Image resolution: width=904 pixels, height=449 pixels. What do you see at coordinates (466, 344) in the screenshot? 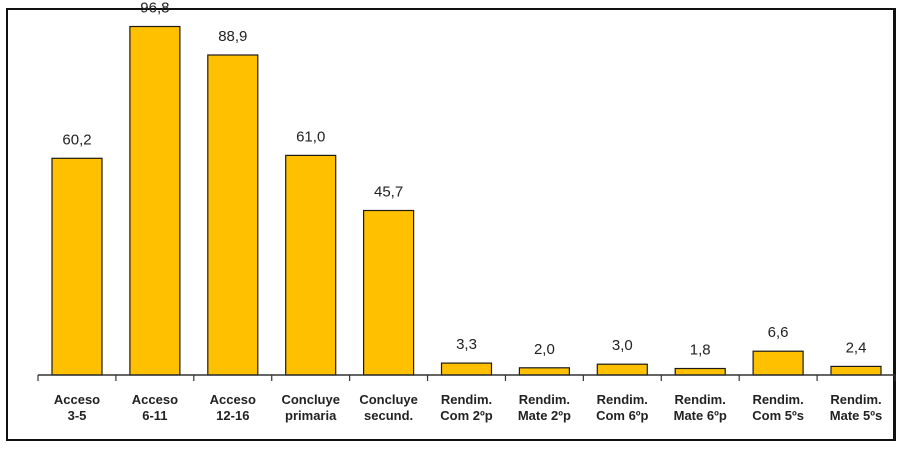
I see `bar-value-label: 3,3` at bounding box center [466, 344].